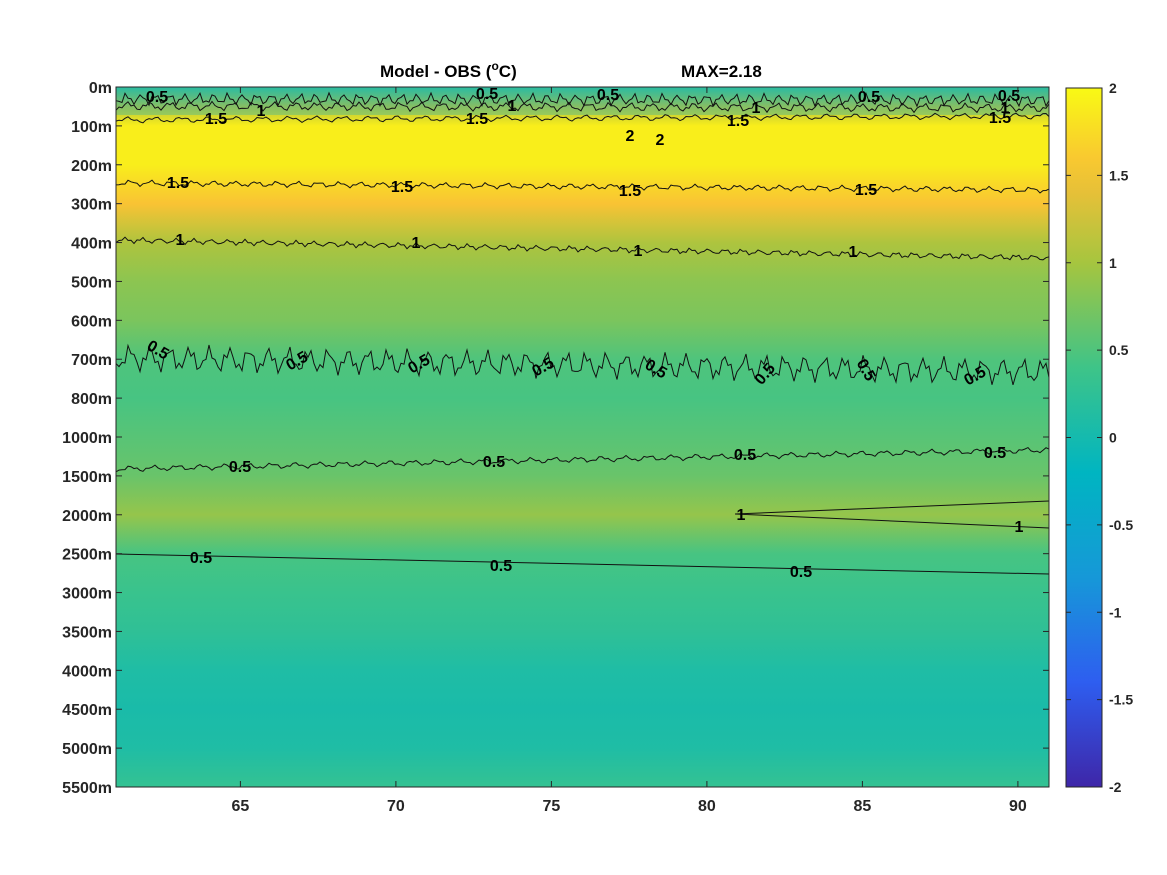  What do you see at coordinates (91, 127) in the screenshot?
I see `y-tick-label: 100m` at bounding box center [91, 127].